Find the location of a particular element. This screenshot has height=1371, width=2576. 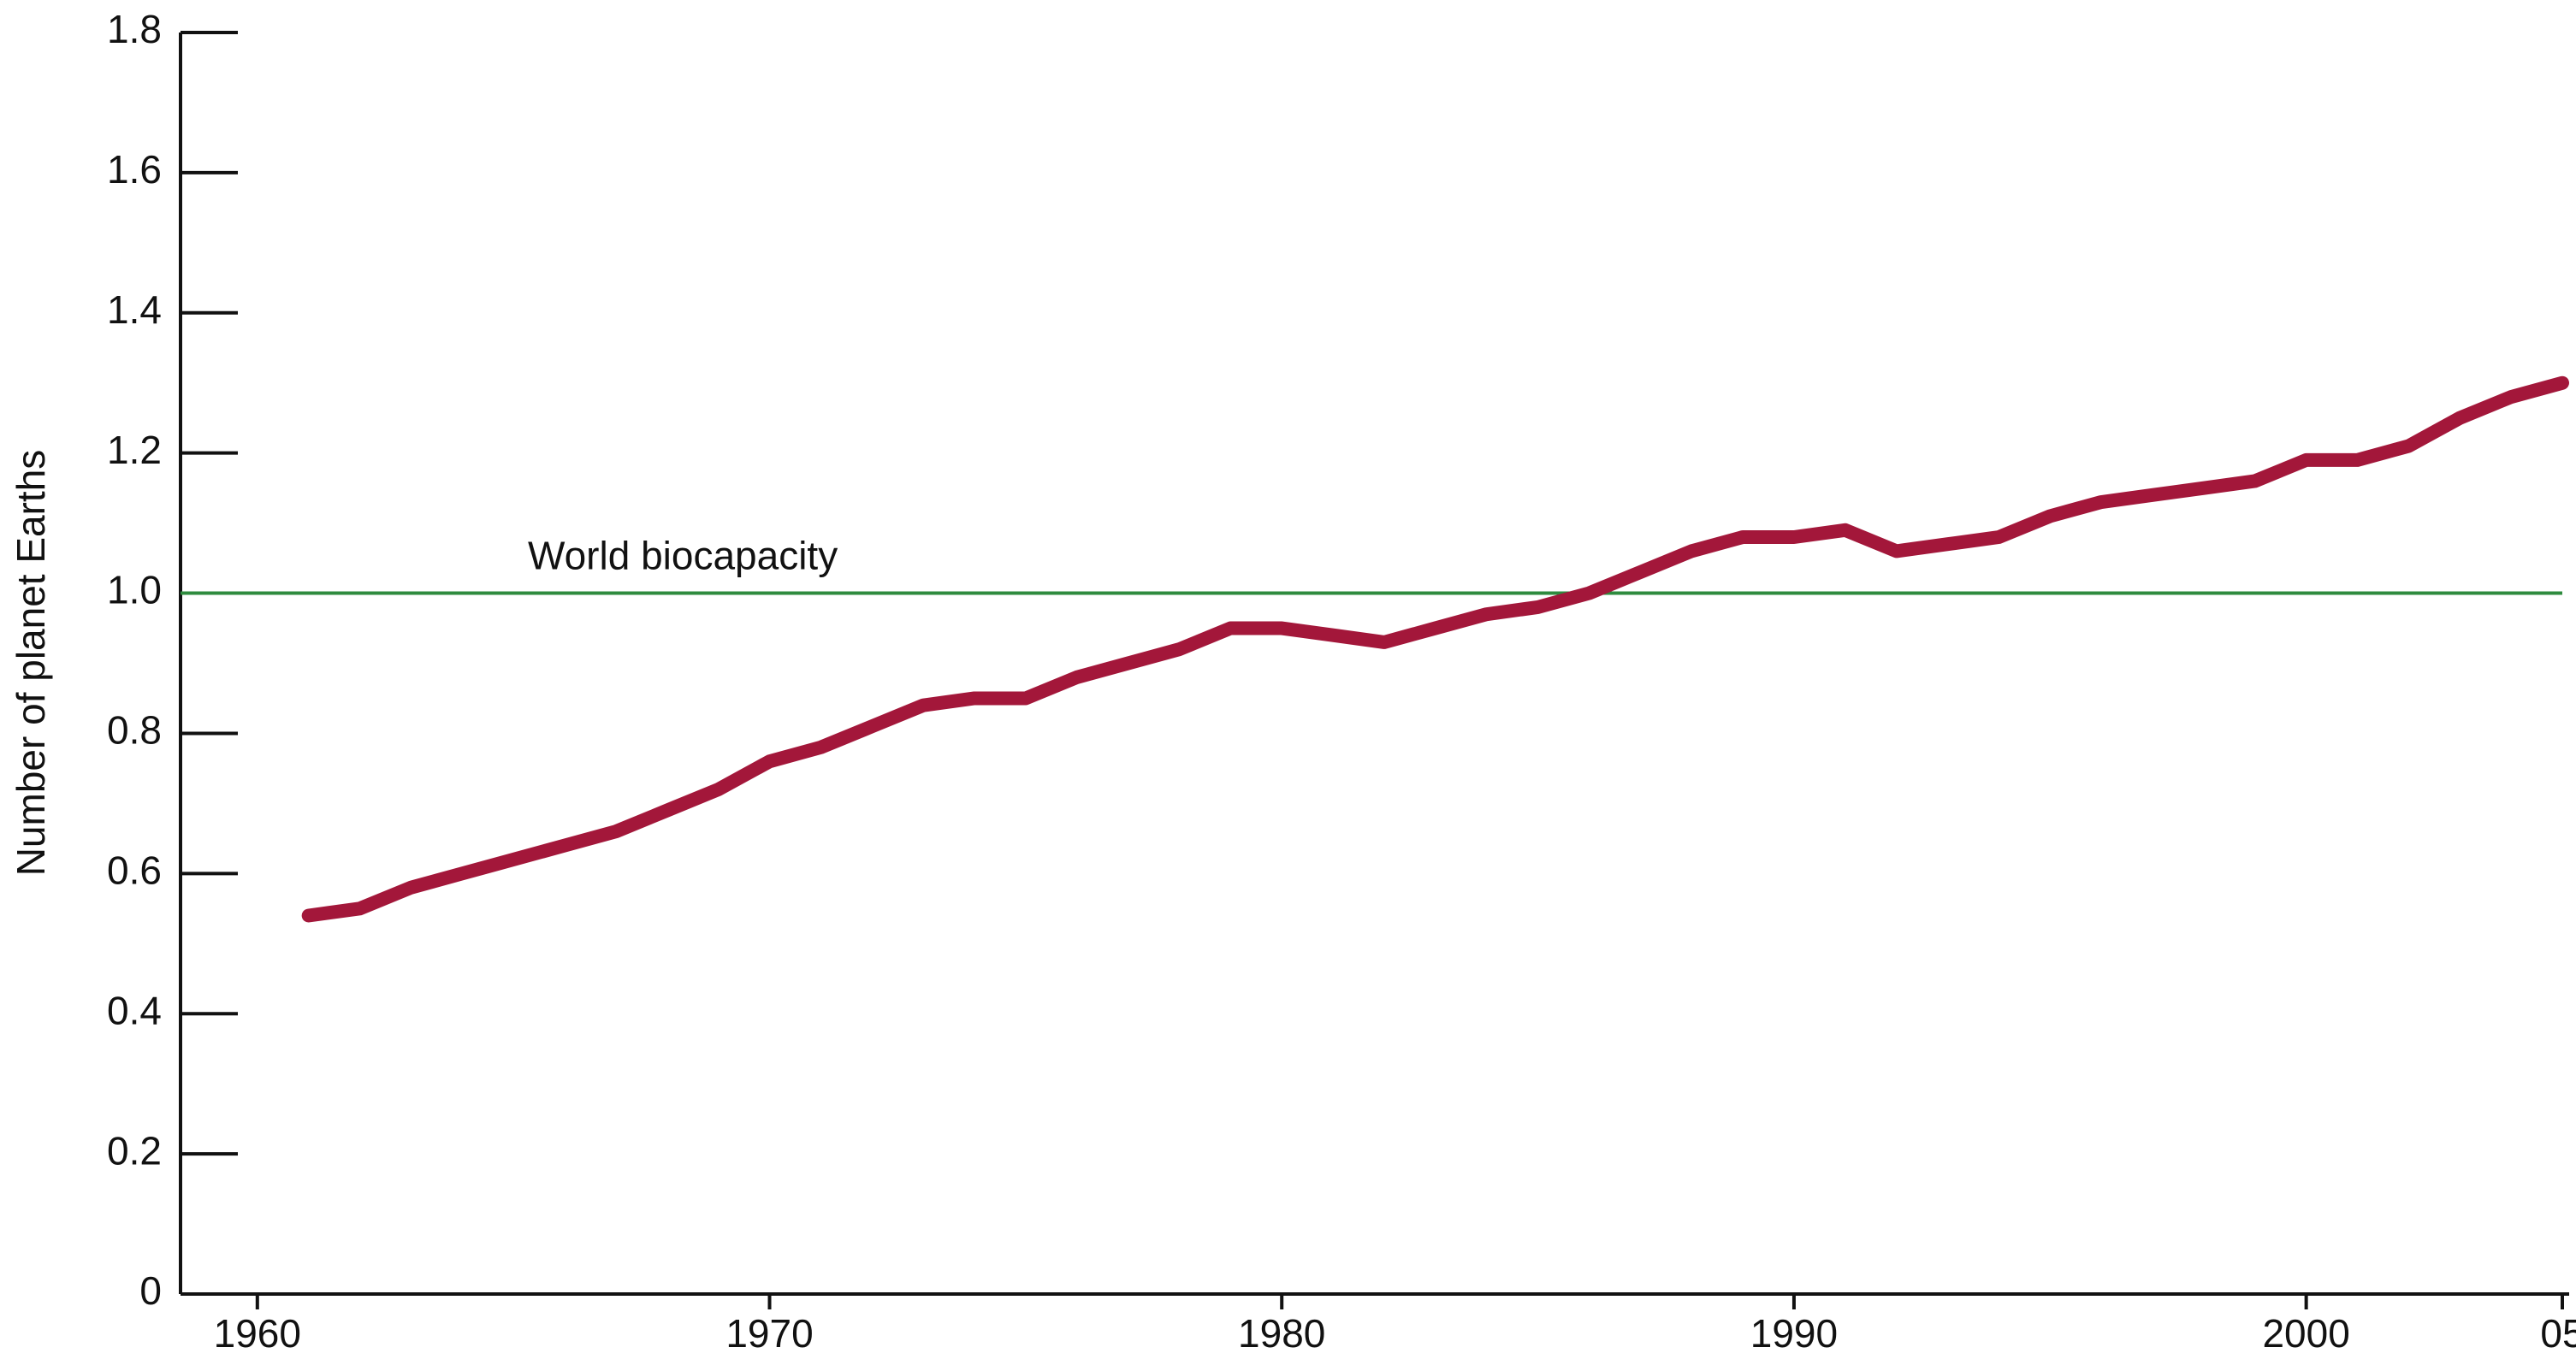

x-tick-label: 2000 is located at coordinates (2305, 1333).